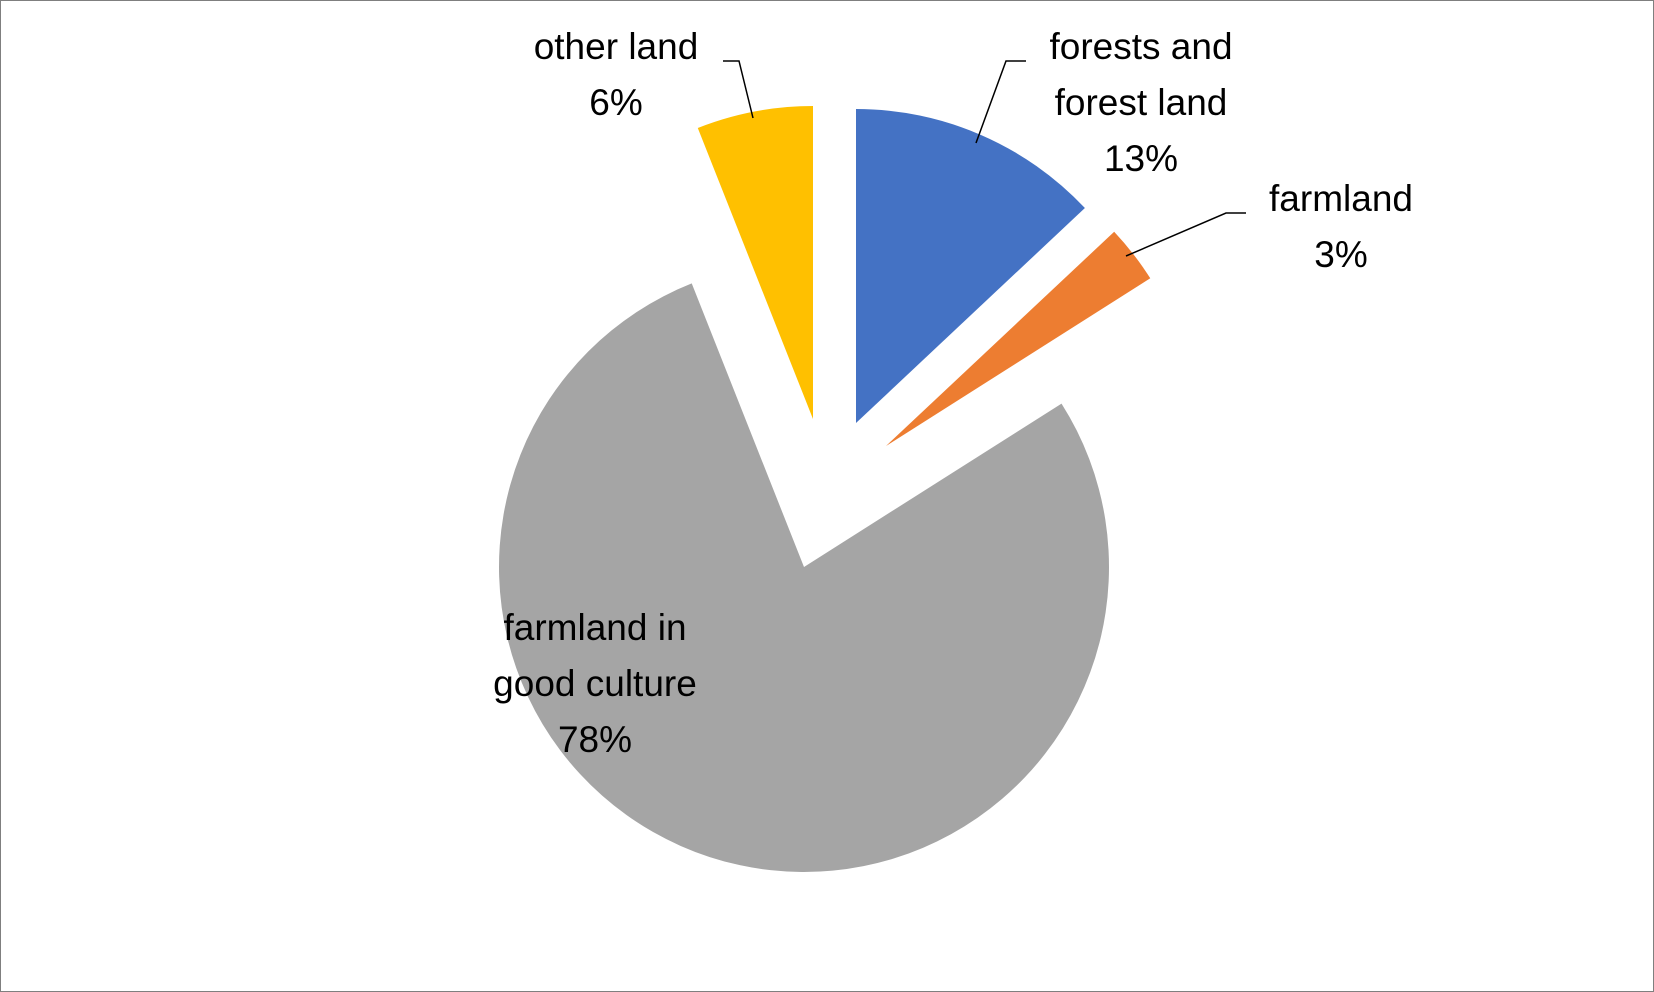 The height and width of the screenshot is (992, 1654). What do you see at coordinates (1341, 226) in the screenshot?
I see `data-label-farmland: farmland 3%` at bounding box center [1341, 226].